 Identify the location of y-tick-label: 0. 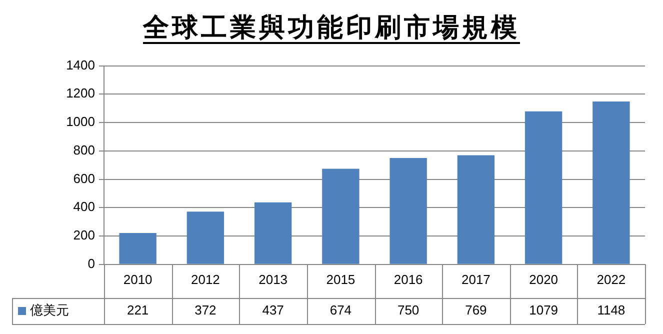
(91, 263).